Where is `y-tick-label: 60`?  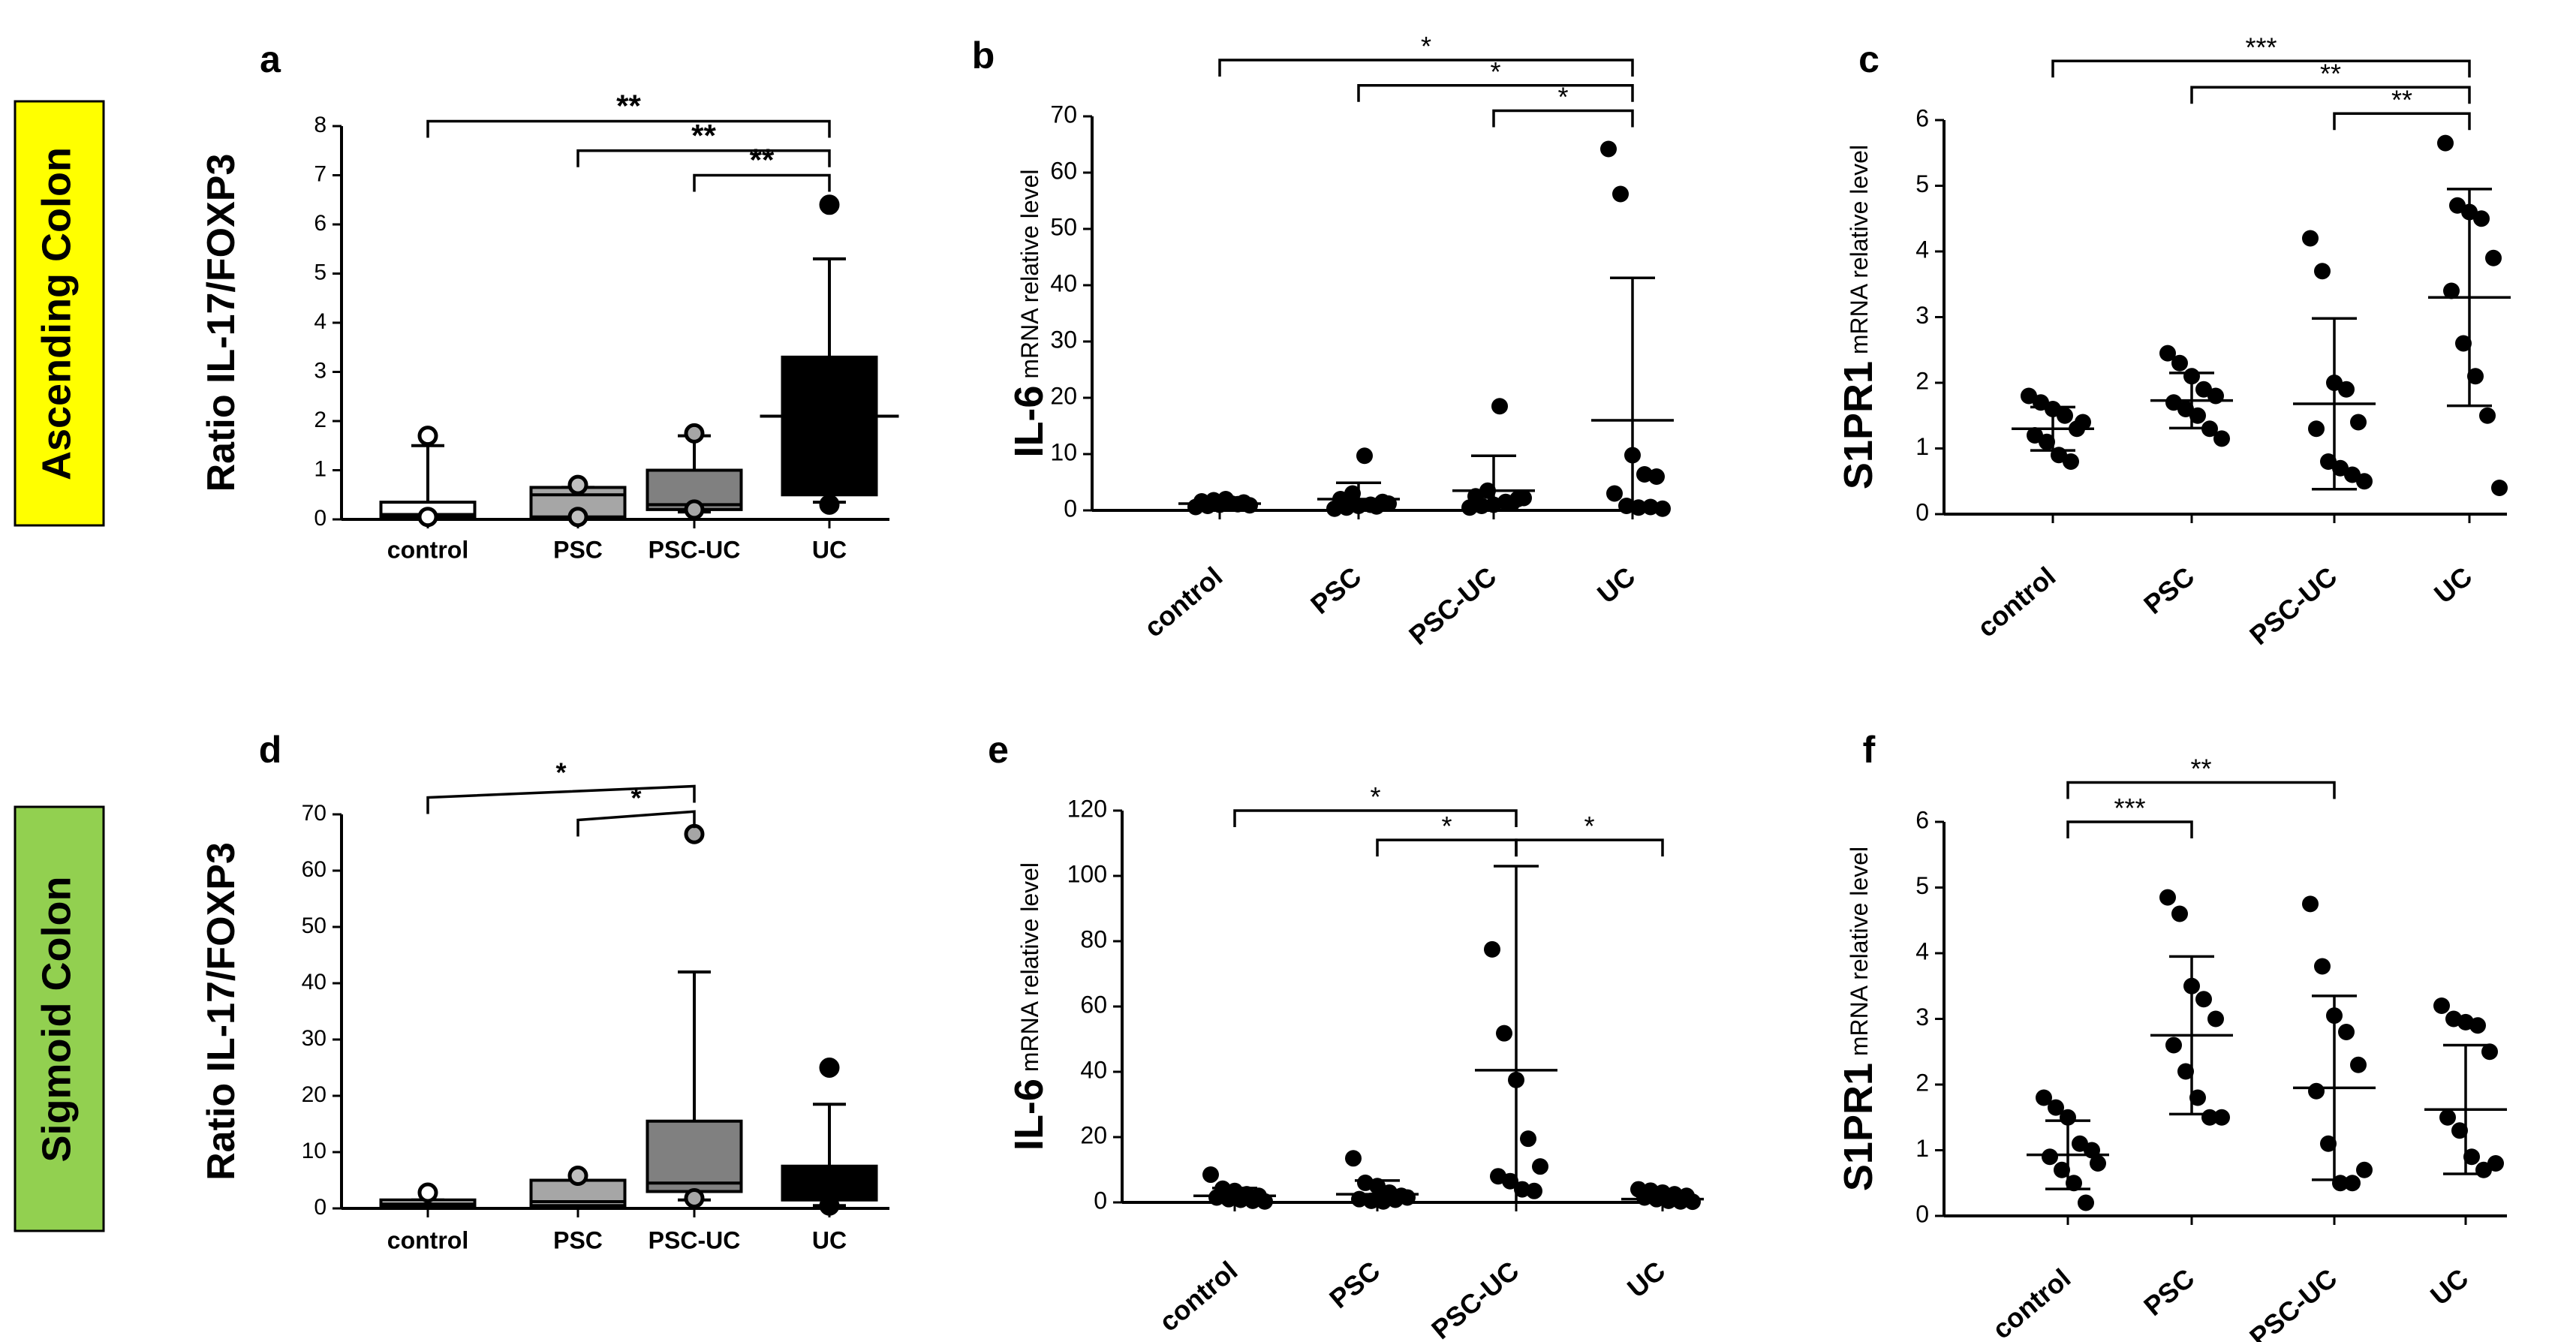 y-tick-label: 60 is located at coordinates (314, 869).